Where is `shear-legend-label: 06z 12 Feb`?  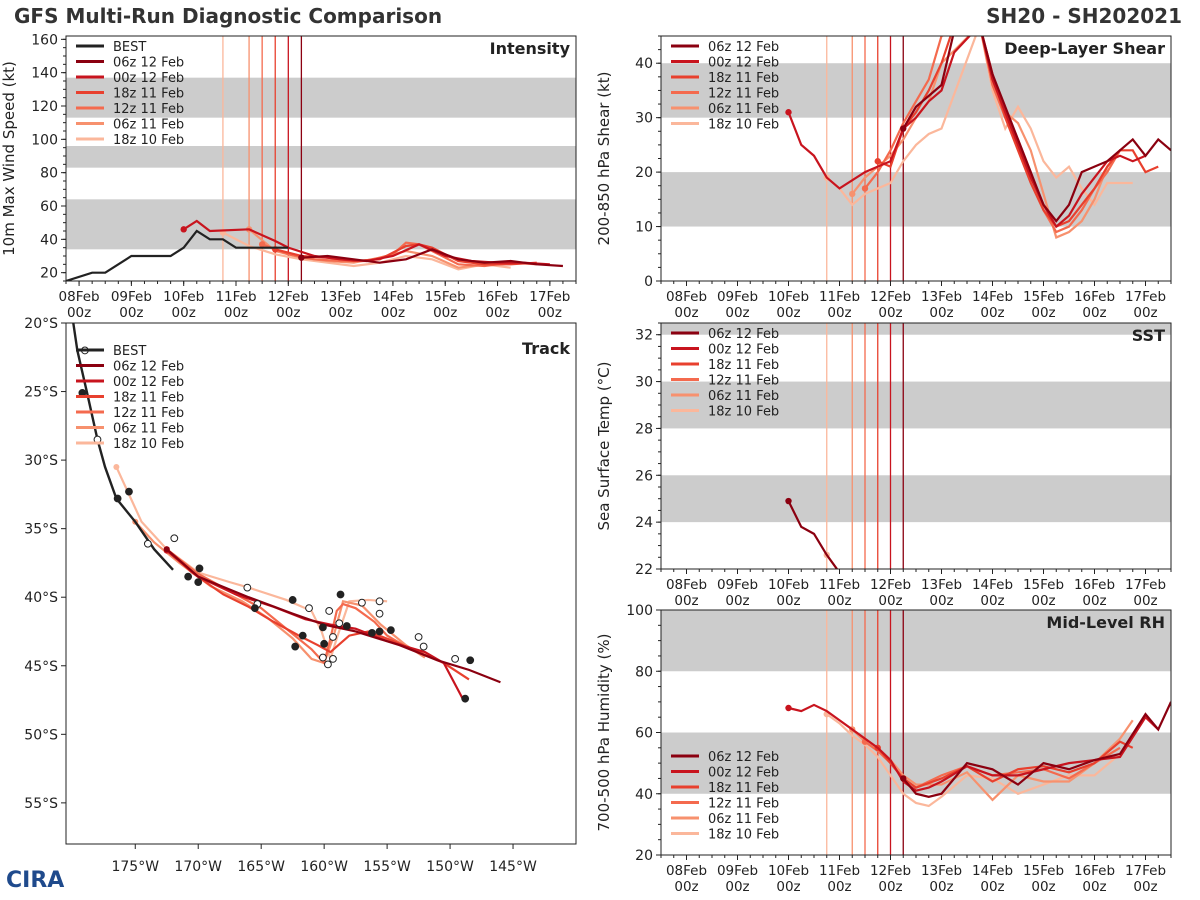
shear-legend-label: 06z 12 Feb is located at coordinates (743, 47).